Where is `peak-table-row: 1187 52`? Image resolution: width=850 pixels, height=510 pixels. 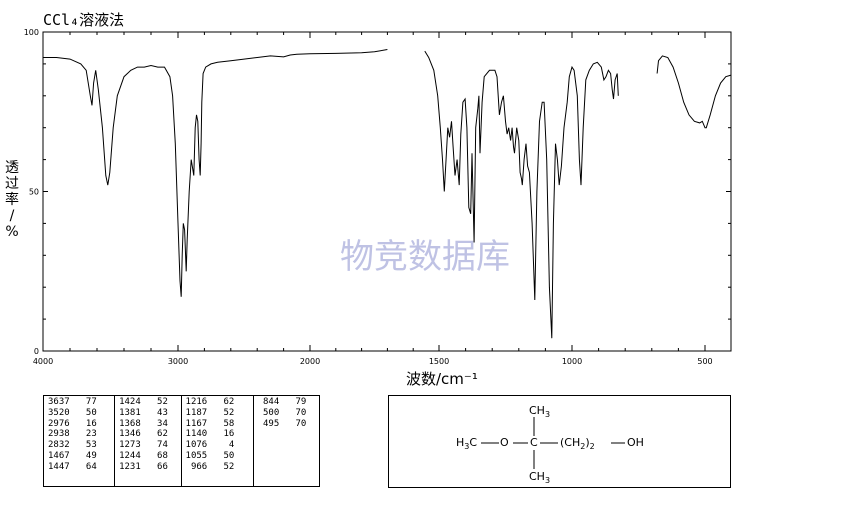
peak-table-row: 1187 52 is located at coordinates (210, 412).